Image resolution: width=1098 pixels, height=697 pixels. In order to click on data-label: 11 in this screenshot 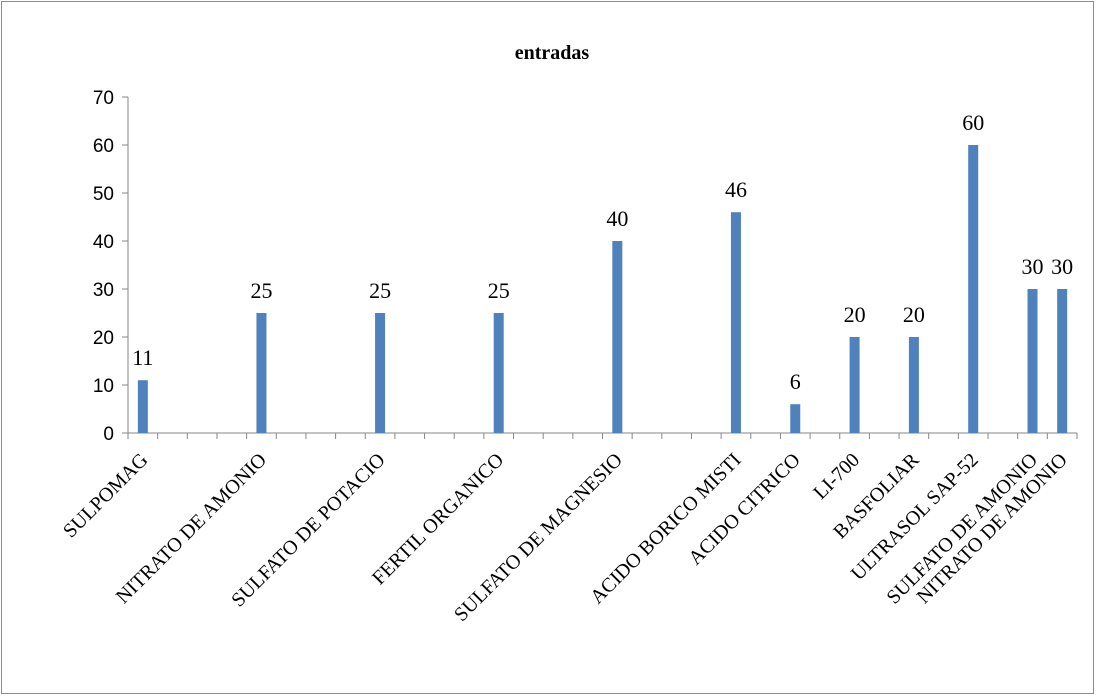, I will do `click(142, 357)`.